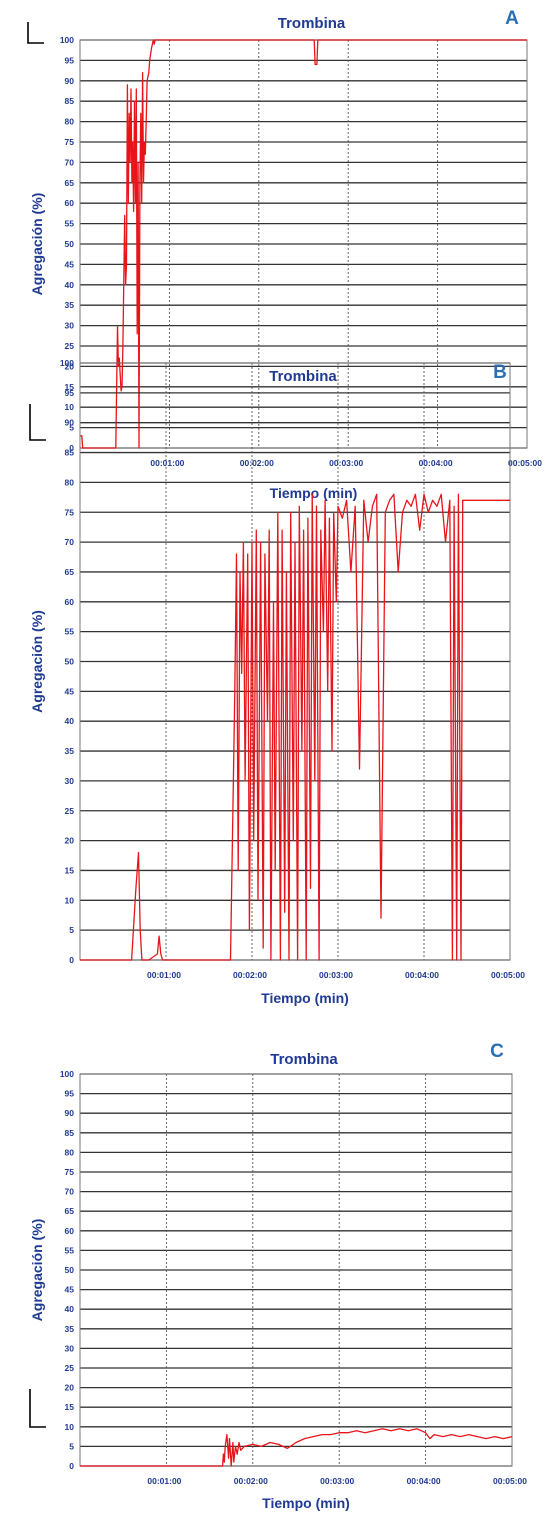 This screenshot has height=1517, width=549. I want to click on panel-letter: B, so click(500, 372).